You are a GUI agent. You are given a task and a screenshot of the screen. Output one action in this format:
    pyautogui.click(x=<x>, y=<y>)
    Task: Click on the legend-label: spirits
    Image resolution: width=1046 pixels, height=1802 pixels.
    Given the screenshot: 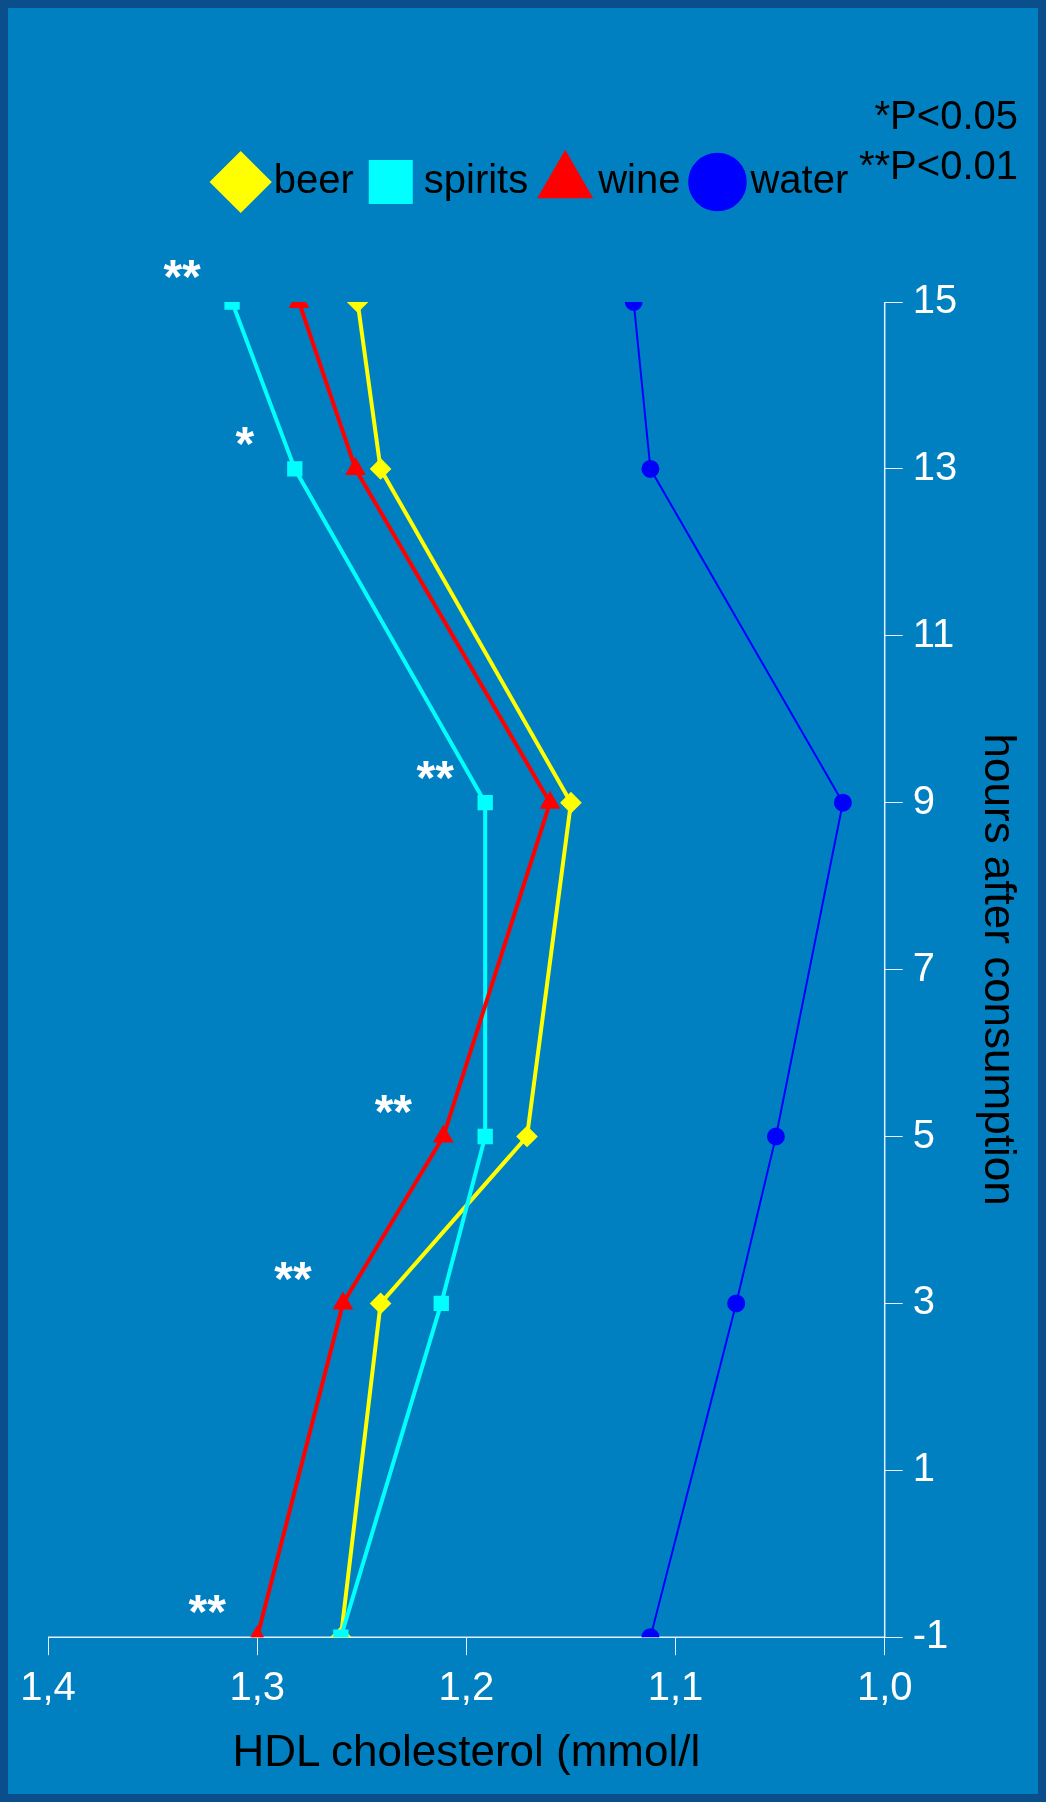 What is the action you would take?
    pyautogui.click(x=476, y=179)
    